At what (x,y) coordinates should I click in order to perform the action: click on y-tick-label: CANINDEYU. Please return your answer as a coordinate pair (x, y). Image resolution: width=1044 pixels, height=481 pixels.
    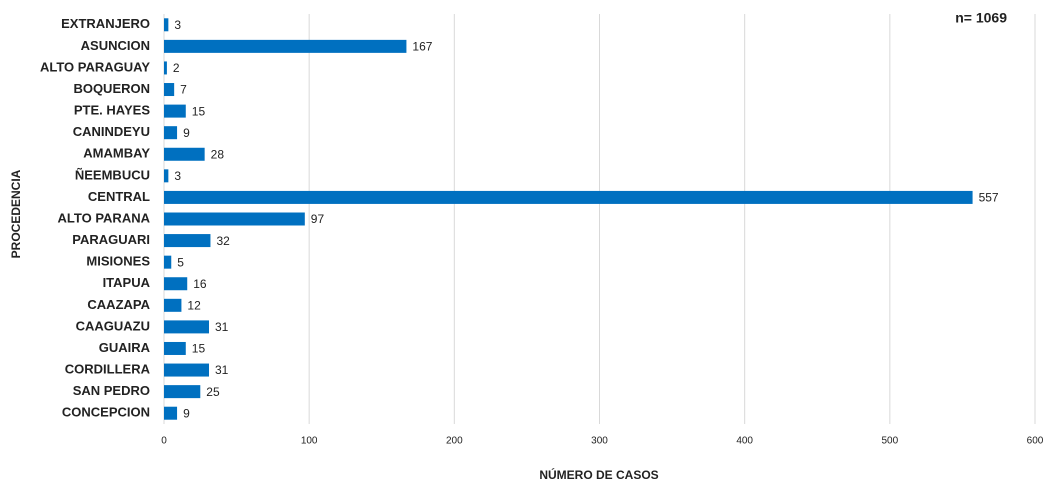
    Looking at the image, I should click on (111, 131).